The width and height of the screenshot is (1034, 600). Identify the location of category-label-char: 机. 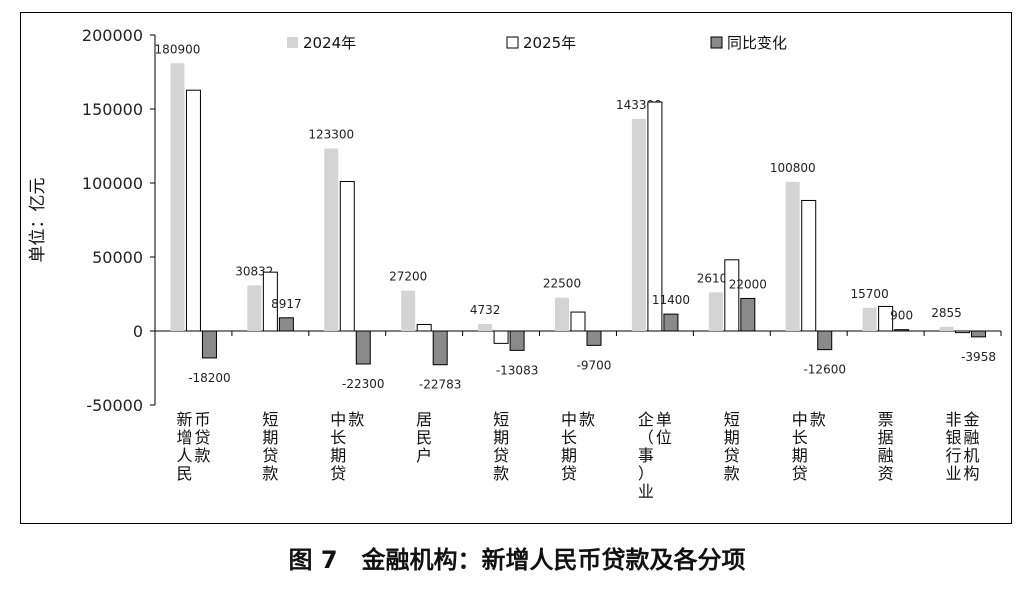
(972, 455).